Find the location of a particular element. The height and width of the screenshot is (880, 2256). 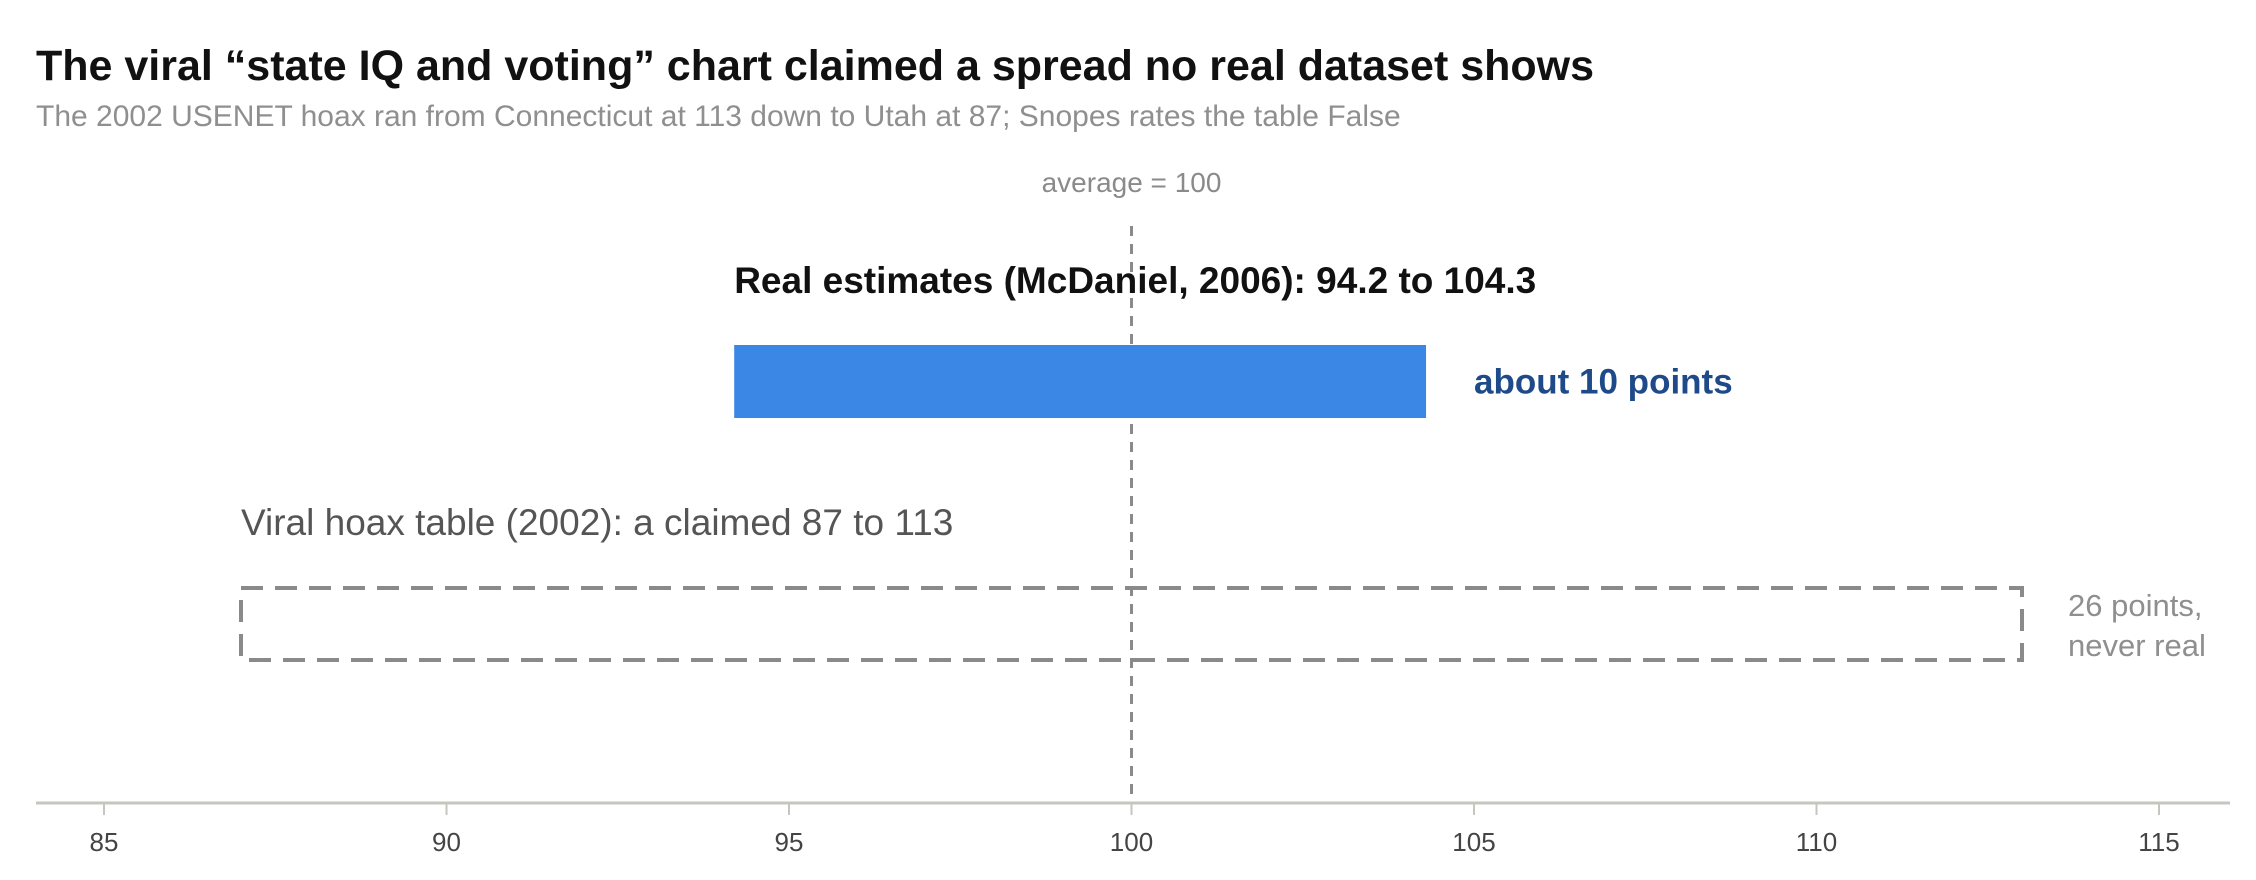

x-tick-label-110: 110 is located at coordinates (1816, 842).